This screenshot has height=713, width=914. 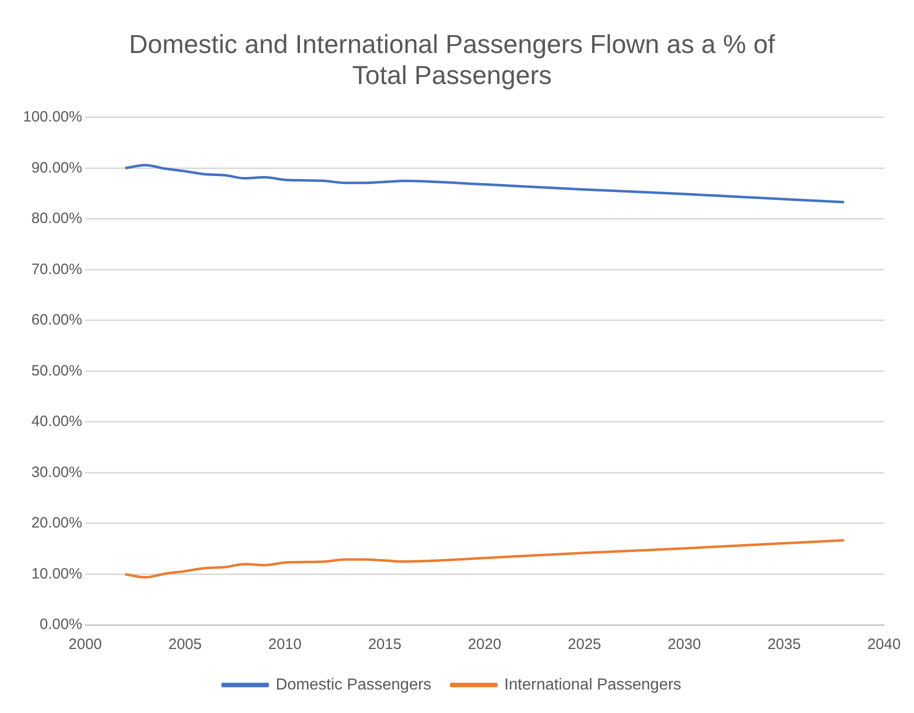 What do you see at coordinates (354, 685) in the screenshot?
I see `legend-label: Domestic Passengers` at bounding box center [354, 685].